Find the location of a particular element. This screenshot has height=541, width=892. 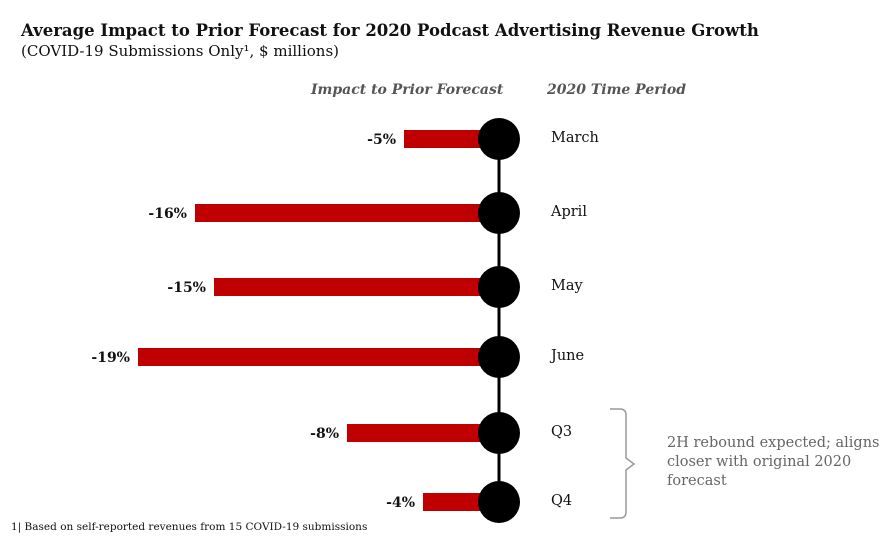

marker-april is located at coordinates (499, 213).